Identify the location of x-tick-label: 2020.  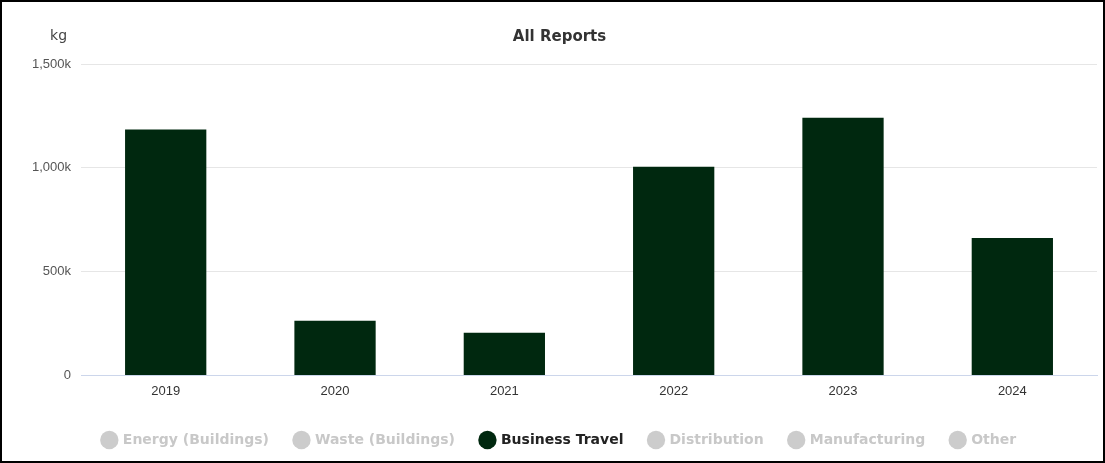
(335, 390).